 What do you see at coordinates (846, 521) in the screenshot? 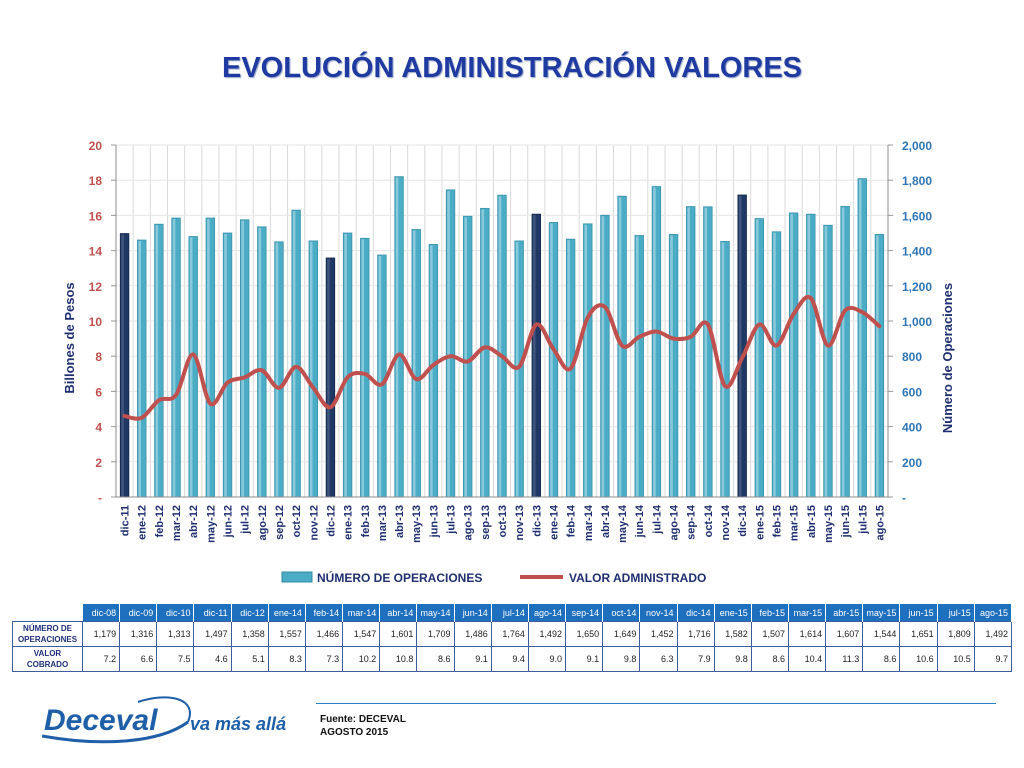
I see `x-tick-label: jun-15` at bounding box center [846, 521].